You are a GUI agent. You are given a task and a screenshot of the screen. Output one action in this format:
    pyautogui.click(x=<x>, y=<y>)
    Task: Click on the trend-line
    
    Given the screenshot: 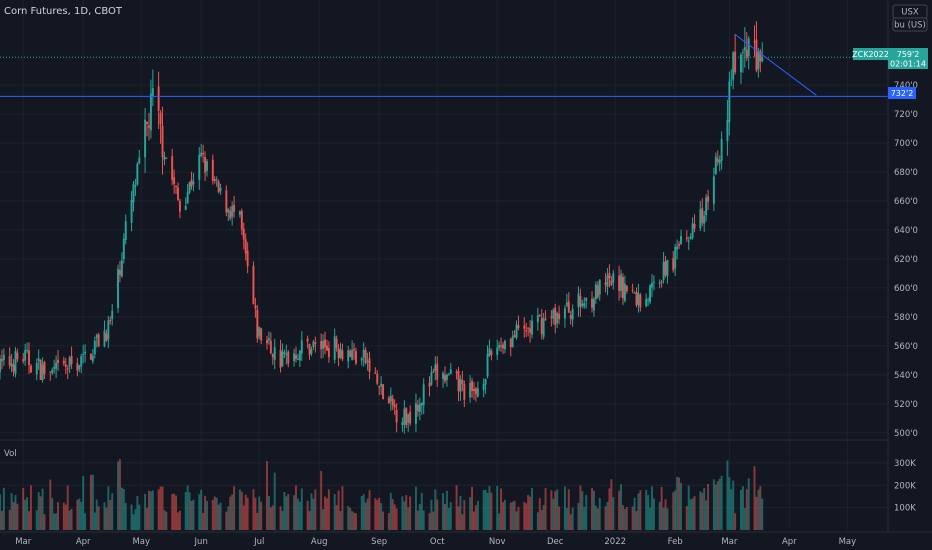 What is the action you would take?
    pyautogui.click(x=775, y=65)
    